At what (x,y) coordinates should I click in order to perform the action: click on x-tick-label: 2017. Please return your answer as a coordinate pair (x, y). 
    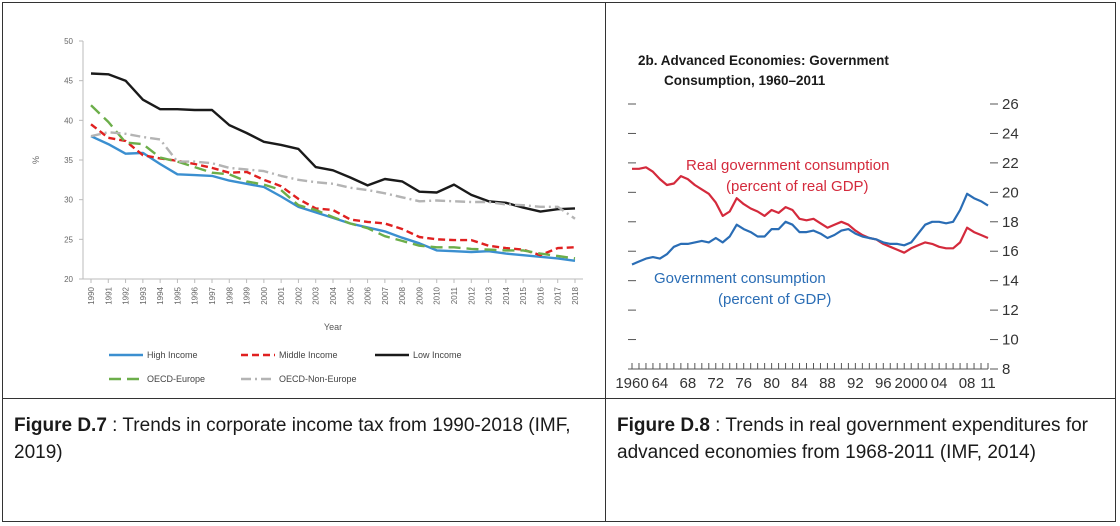
    Looking at the image, I should click on (558, 295).